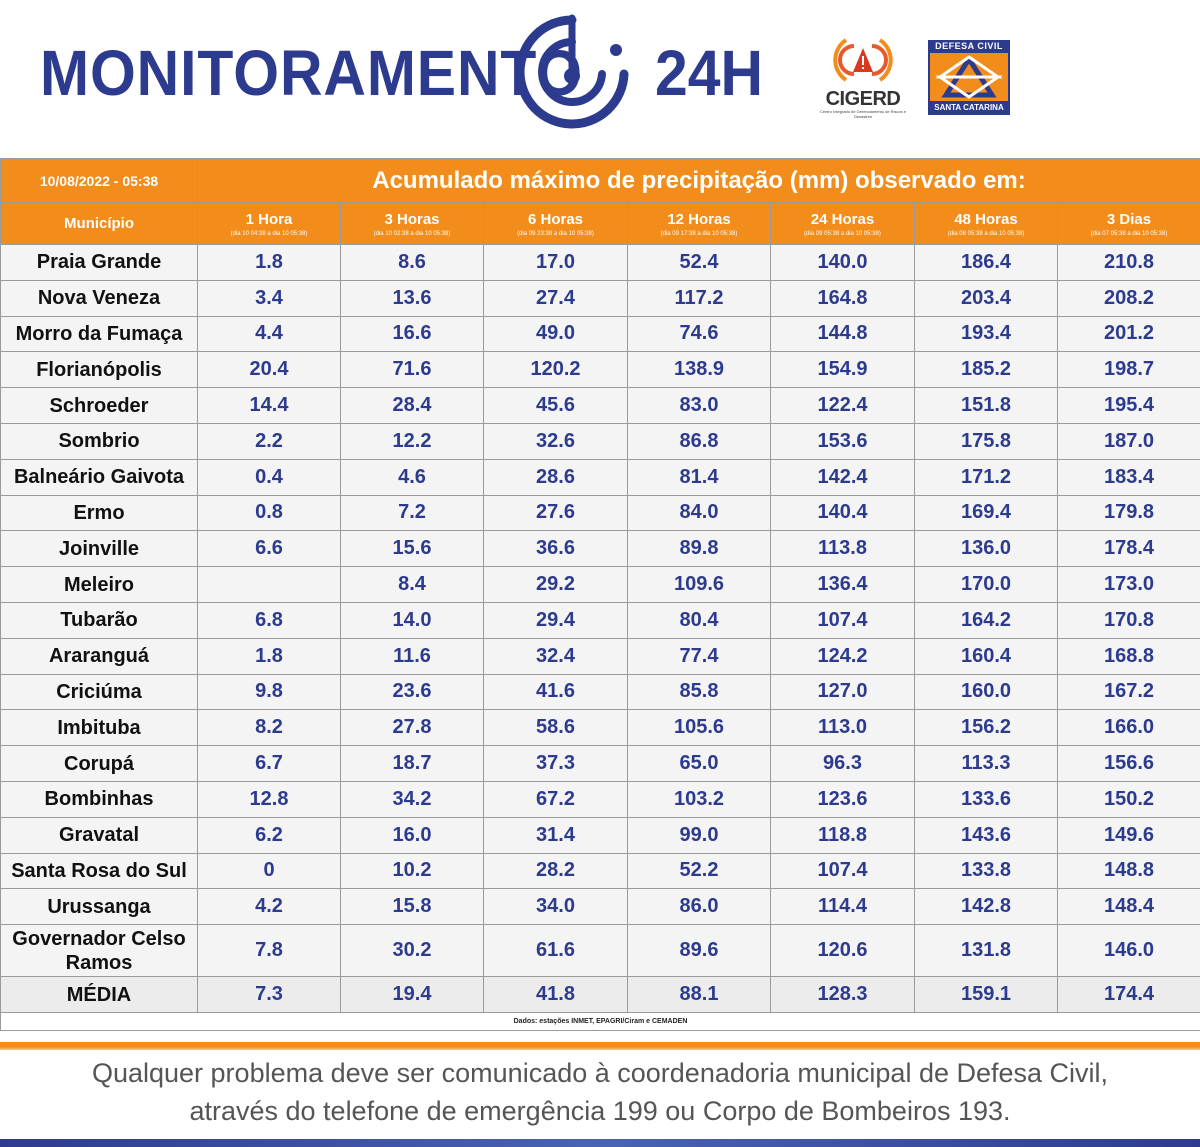 This screenshot has height=1147, width=1200. I want to click on municipio-name: Praia Grande, so click(99, 262).